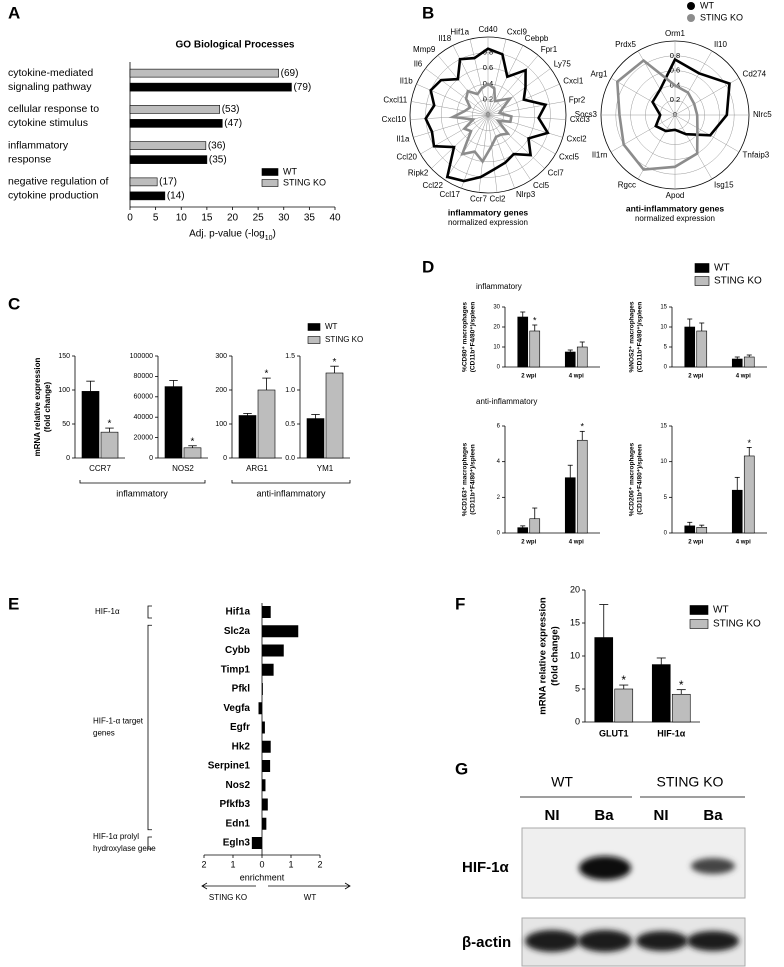 The height and width of the screenshot is (967, 784). I want to click on y-tick-label: Slc2a, so click(237, 631).